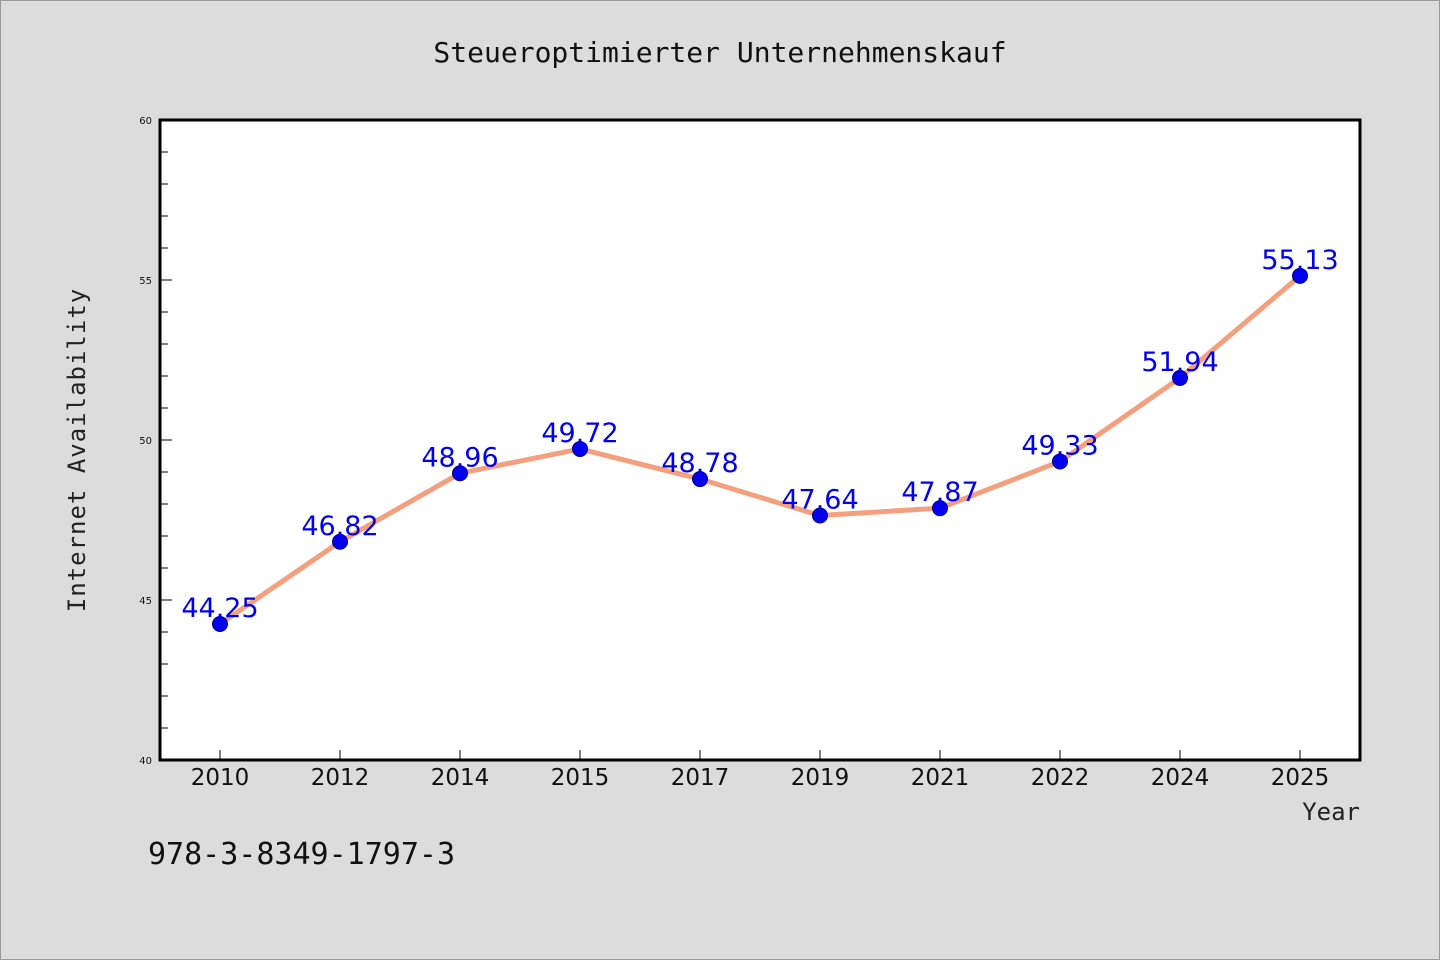 Image resolution: width=1440 pixels, height=960 pixels. What do you see at coordinates (1331, 812) in the screenshot?
I see `x-axis-label: Year` at bounding box center [1331, 812].